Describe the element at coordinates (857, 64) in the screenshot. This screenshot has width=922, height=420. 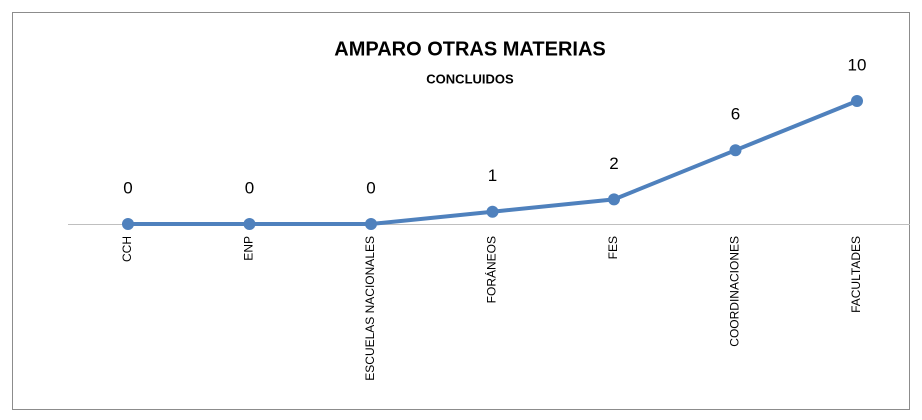
I see `data-label: 10` at that location.